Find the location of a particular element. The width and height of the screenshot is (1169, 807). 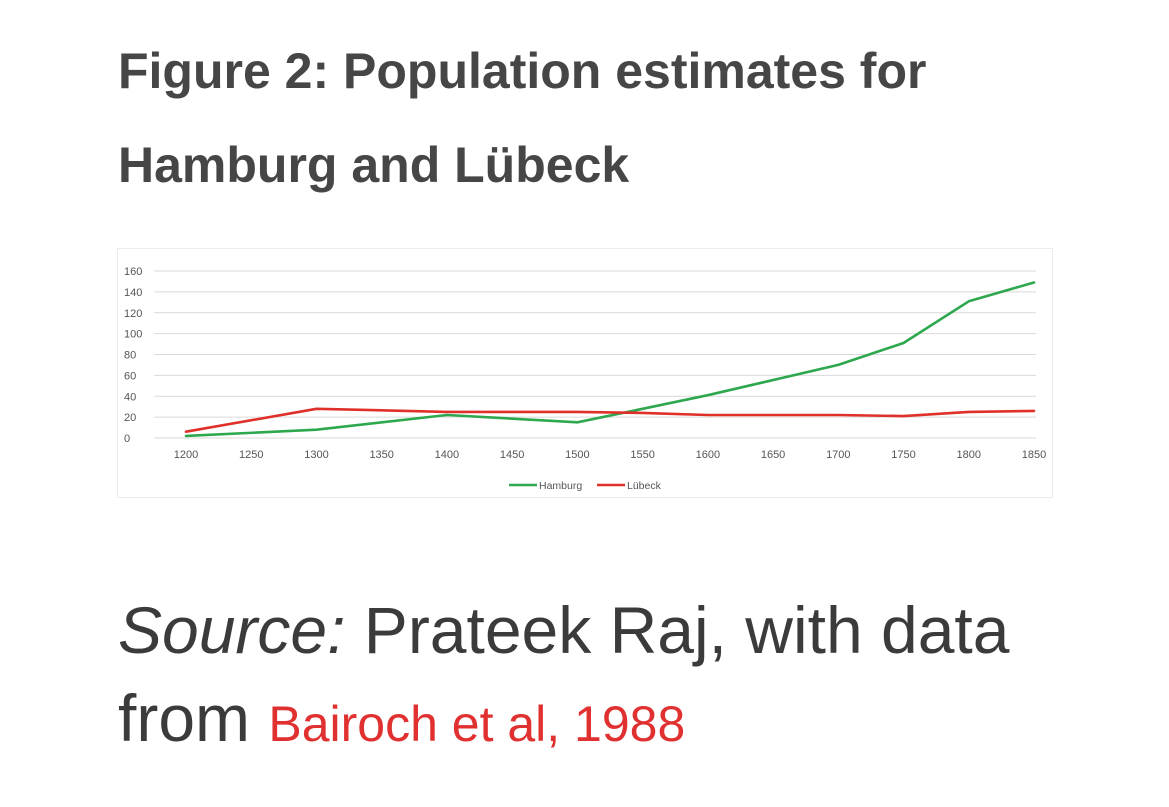

x-tick-label: 1350 is located at coordinates (381, 455).